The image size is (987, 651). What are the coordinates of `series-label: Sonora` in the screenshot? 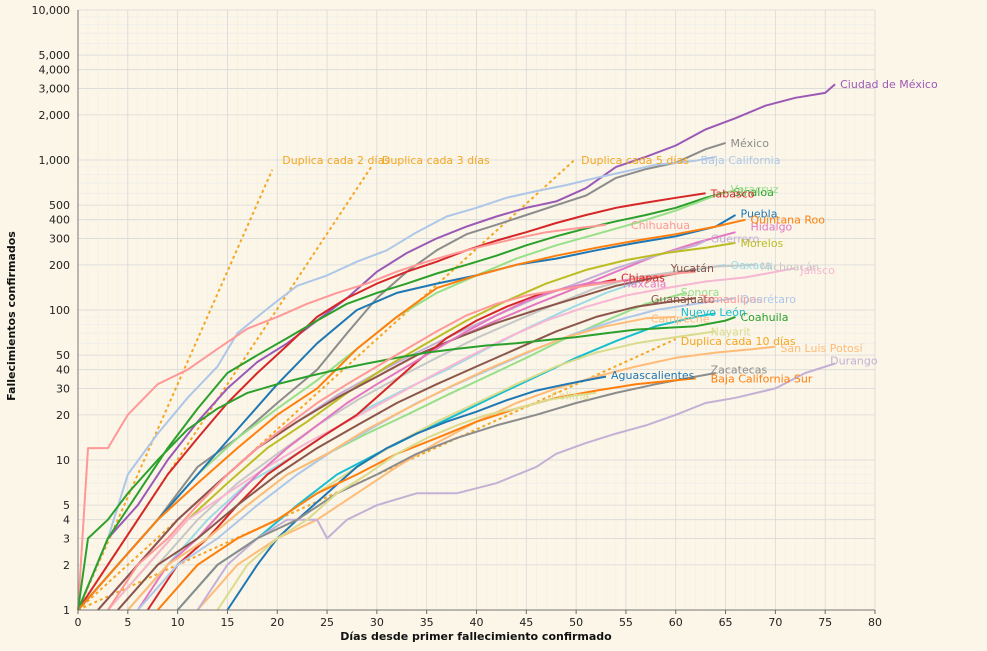 It's located at (700, 292).